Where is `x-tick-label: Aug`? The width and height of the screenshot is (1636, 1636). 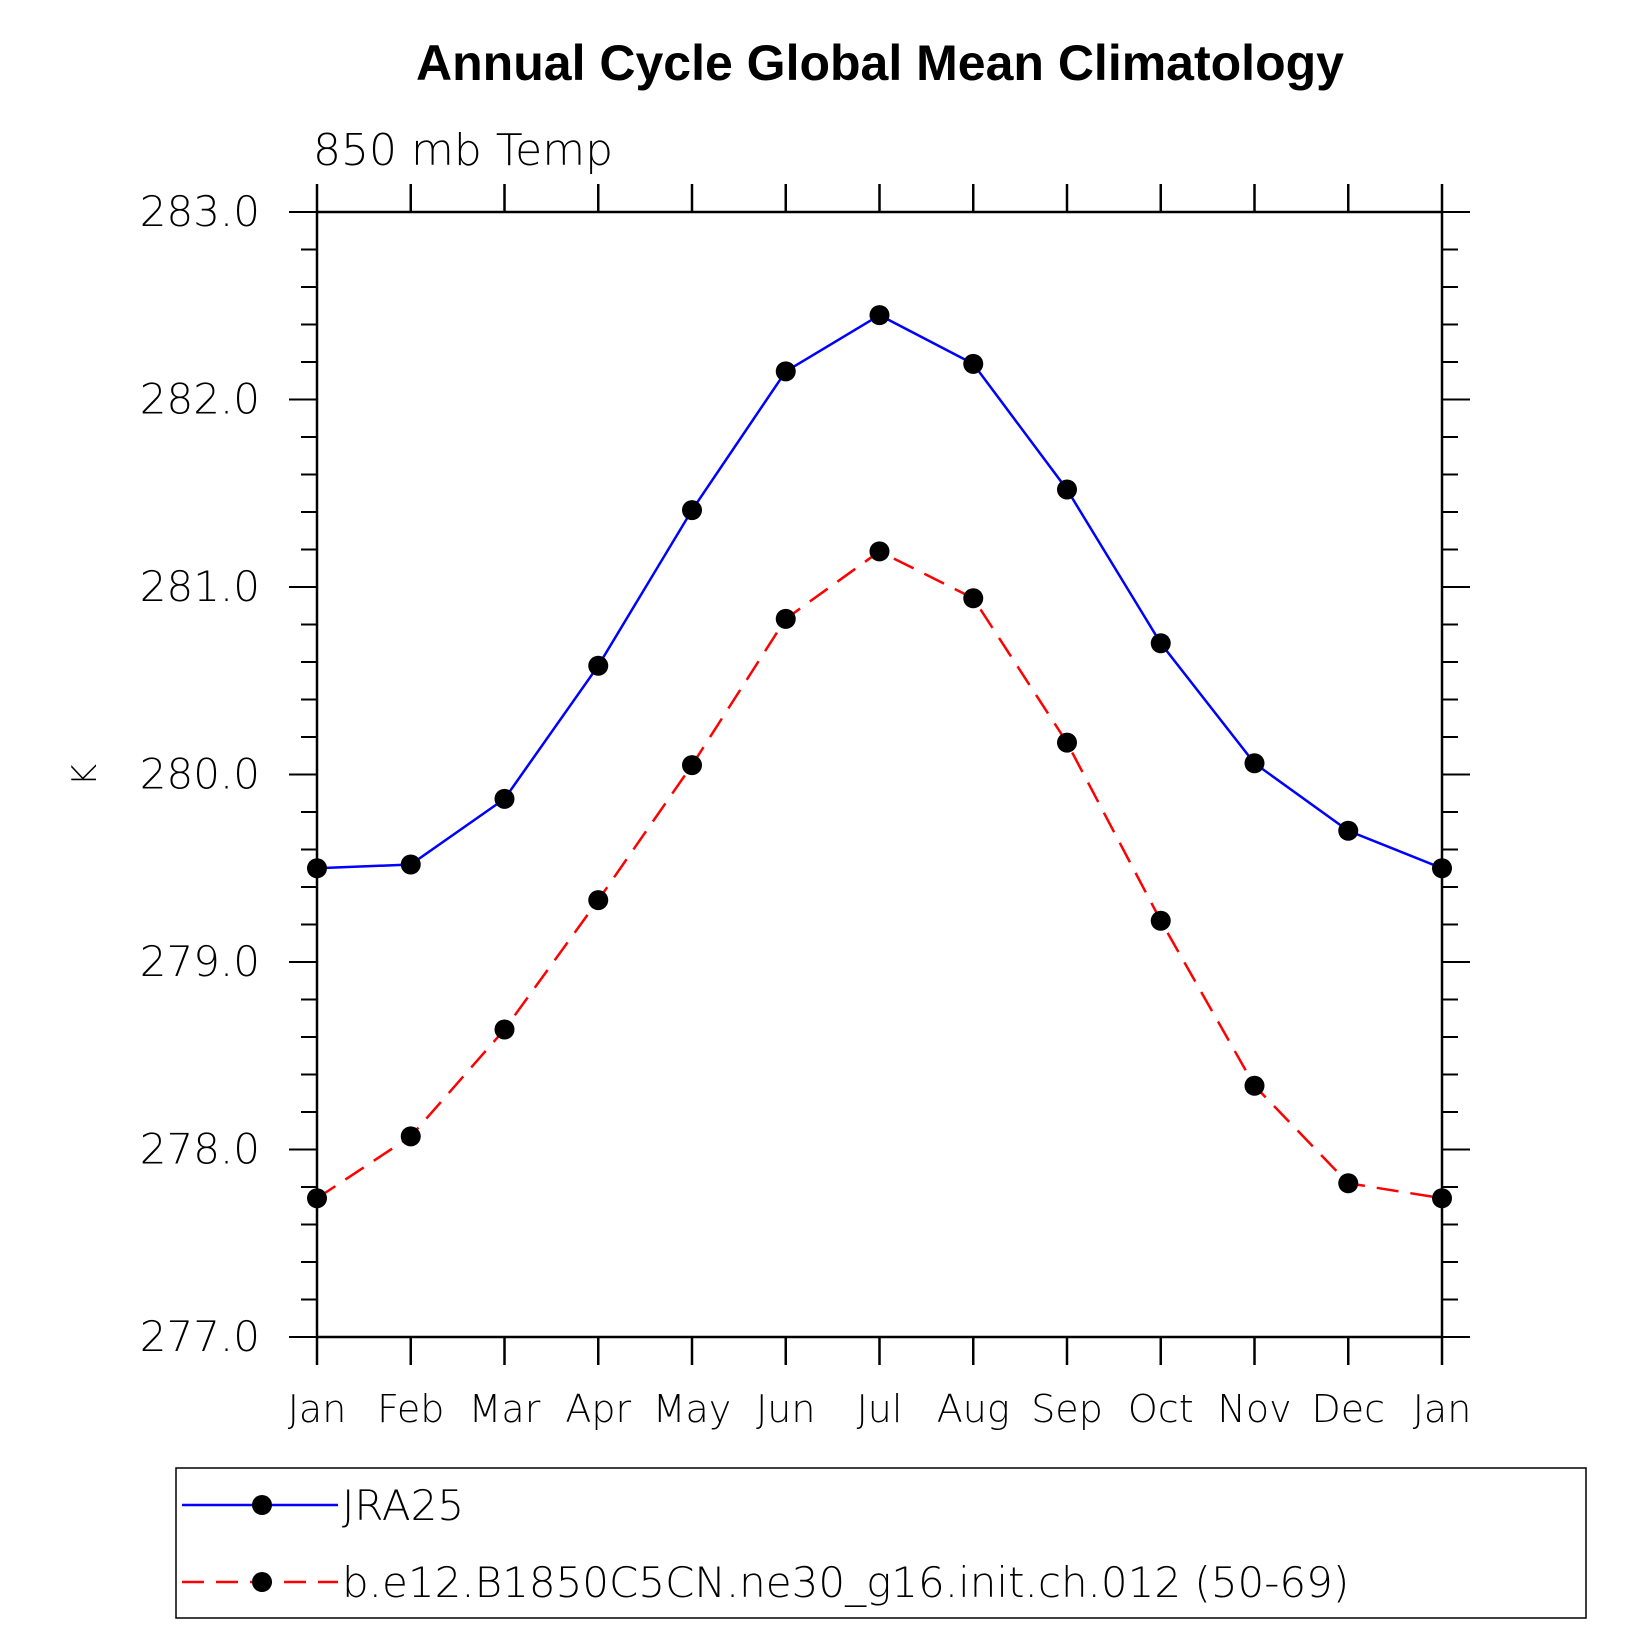
x-tick-label: Aug is located at coordinates (973, 1409).